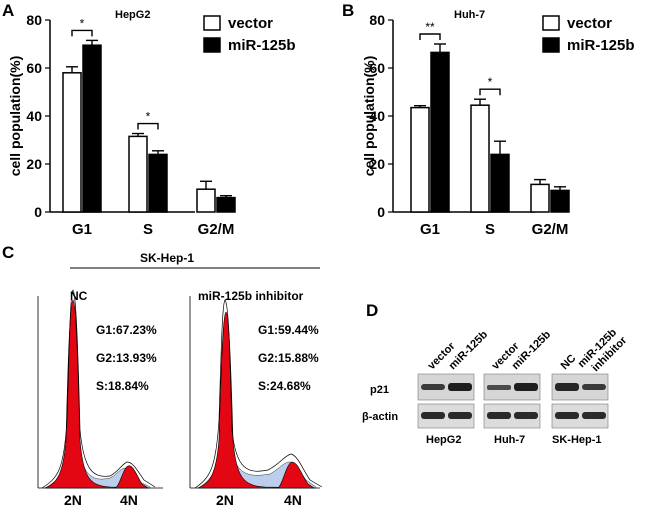 Image resolution: width=650 pixels, height=508 pixels. I want to click on wb-row-p21: p21, so click(379, 390).